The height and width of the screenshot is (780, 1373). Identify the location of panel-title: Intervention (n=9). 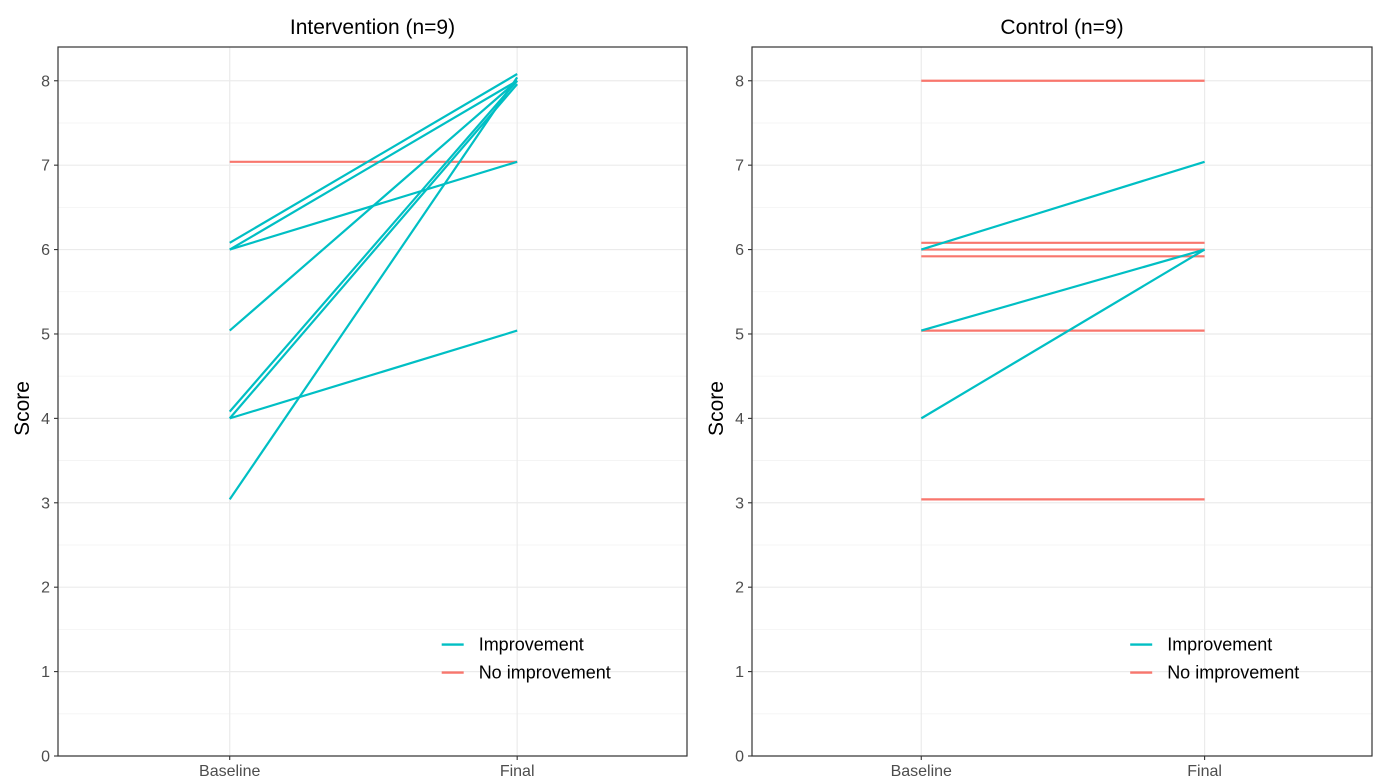
(372, 27).